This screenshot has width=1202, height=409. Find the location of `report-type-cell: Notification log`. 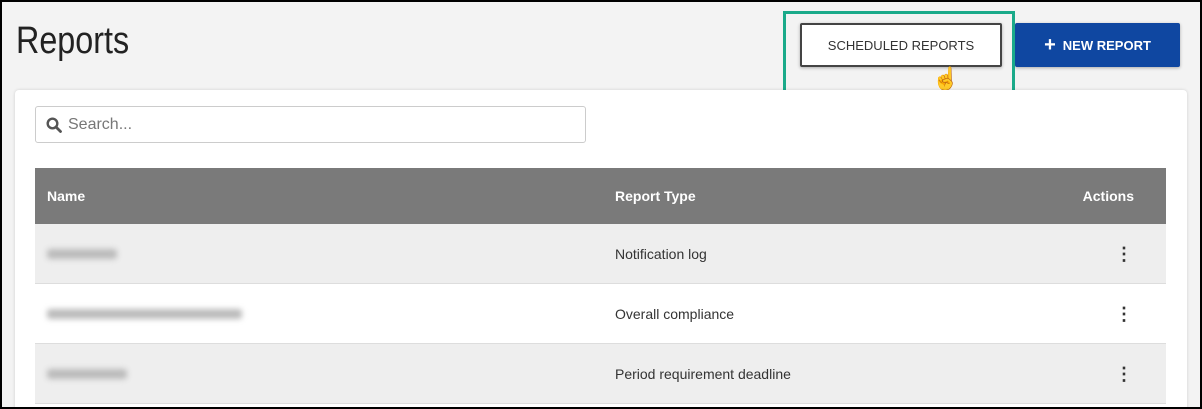

report-type-cell: Notification log is located at coordinates (661, 253).